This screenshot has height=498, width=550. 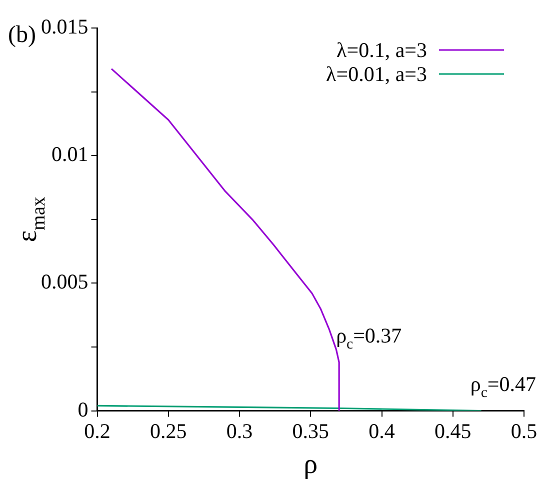 What do you see at coordinates (83, 409) in the screenshot?
I see `y-tick-label: 0` at bounding box center [83, 409].